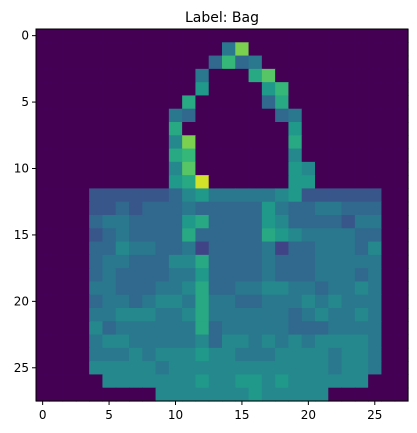  Describe the element at coordinates (308, 415) in the screenshot. I see `x-tick-label: 20` at that location.